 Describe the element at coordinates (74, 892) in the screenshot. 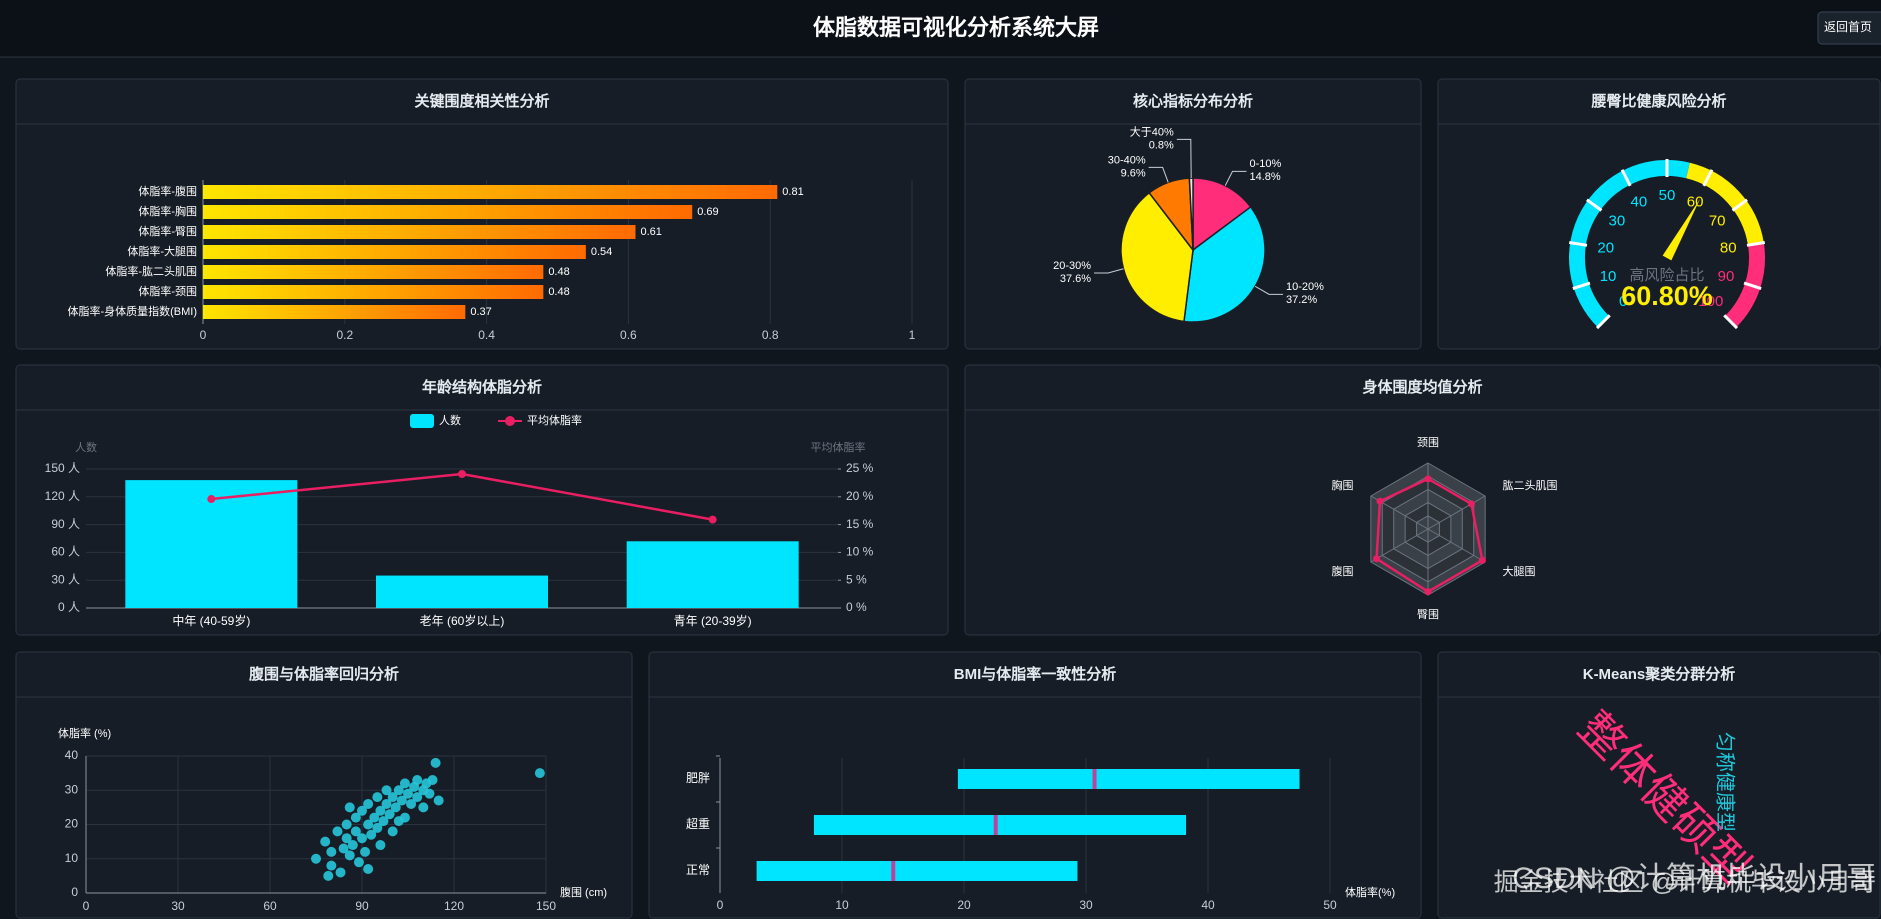

I see `y-tick-label: 0` at that location.